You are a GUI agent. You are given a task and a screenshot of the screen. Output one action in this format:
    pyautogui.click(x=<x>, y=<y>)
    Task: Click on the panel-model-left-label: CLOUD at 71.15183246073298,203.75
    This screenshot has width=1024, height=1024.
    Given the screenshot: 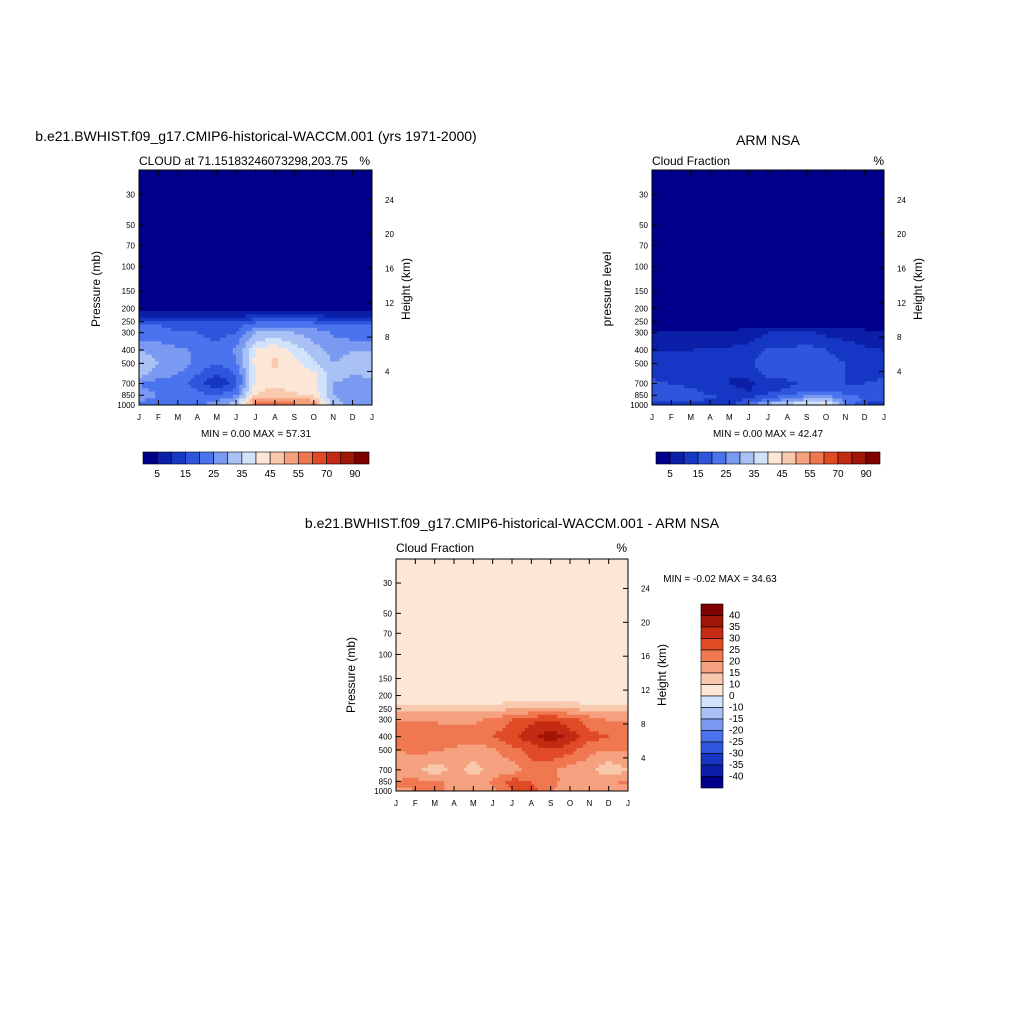 What is the action you would take?
    pyautogui.click(x=243, y=161)
    